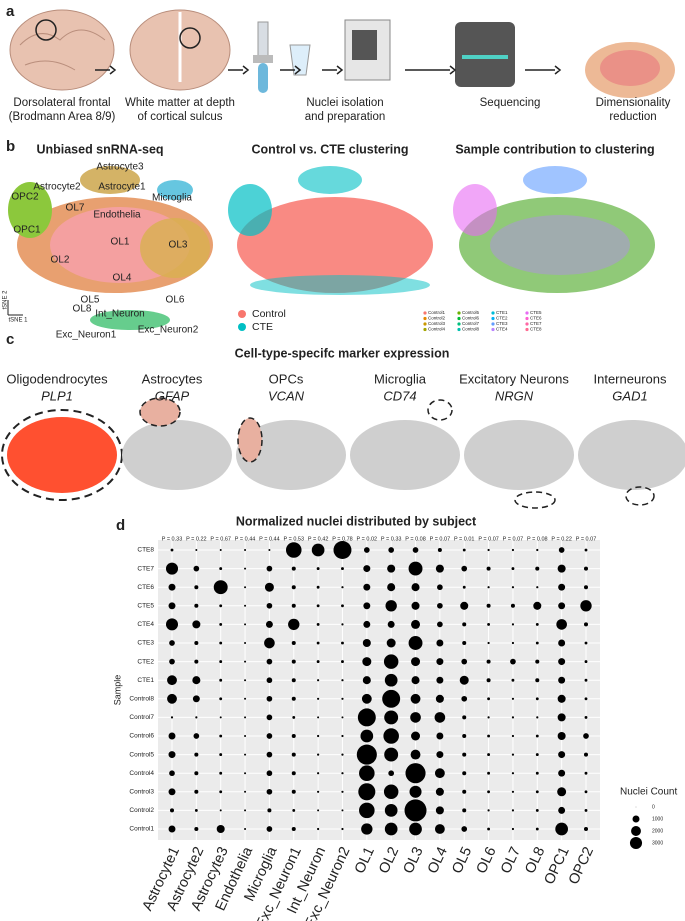  I want to click on x-tick-label: OL5, so click(462, 861).